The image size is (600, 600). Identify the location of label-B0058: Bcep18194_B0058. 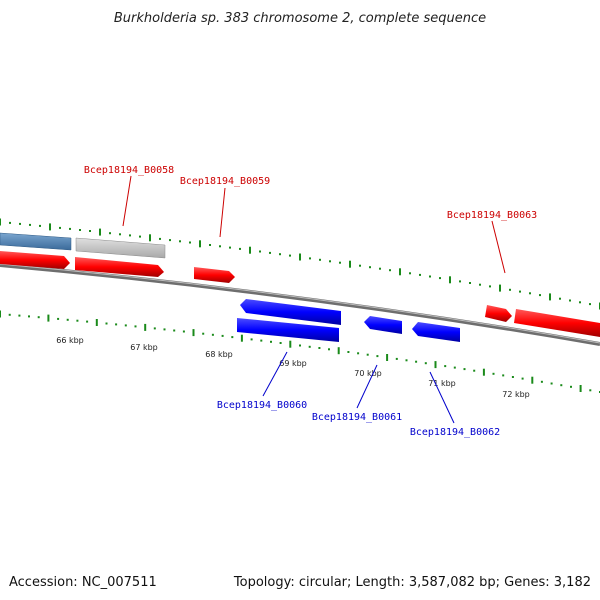
(129, 170).